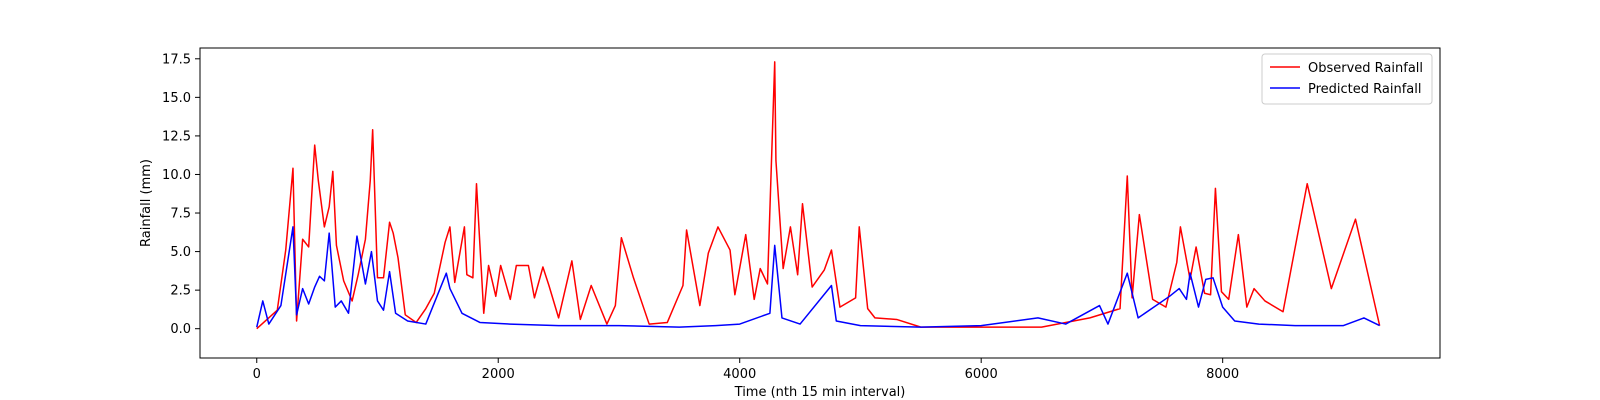 This screenshot has height=400, width=1600. Describe the element at coordinates (1365, 68) in the screenshot. I see `legend-label-observed: Observed Rainfall` at that location.